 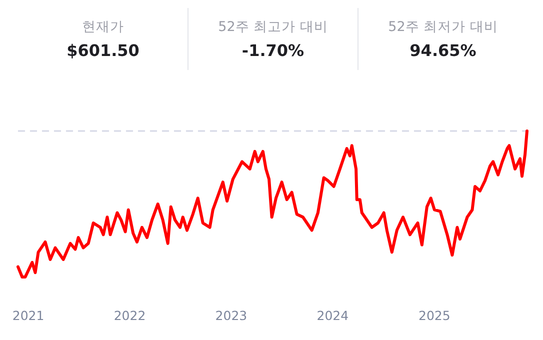 What do you see at coordinates (231, 315) in the screenshot?
I see `x-tick-label: 2023` at bounding box center [231, 315].